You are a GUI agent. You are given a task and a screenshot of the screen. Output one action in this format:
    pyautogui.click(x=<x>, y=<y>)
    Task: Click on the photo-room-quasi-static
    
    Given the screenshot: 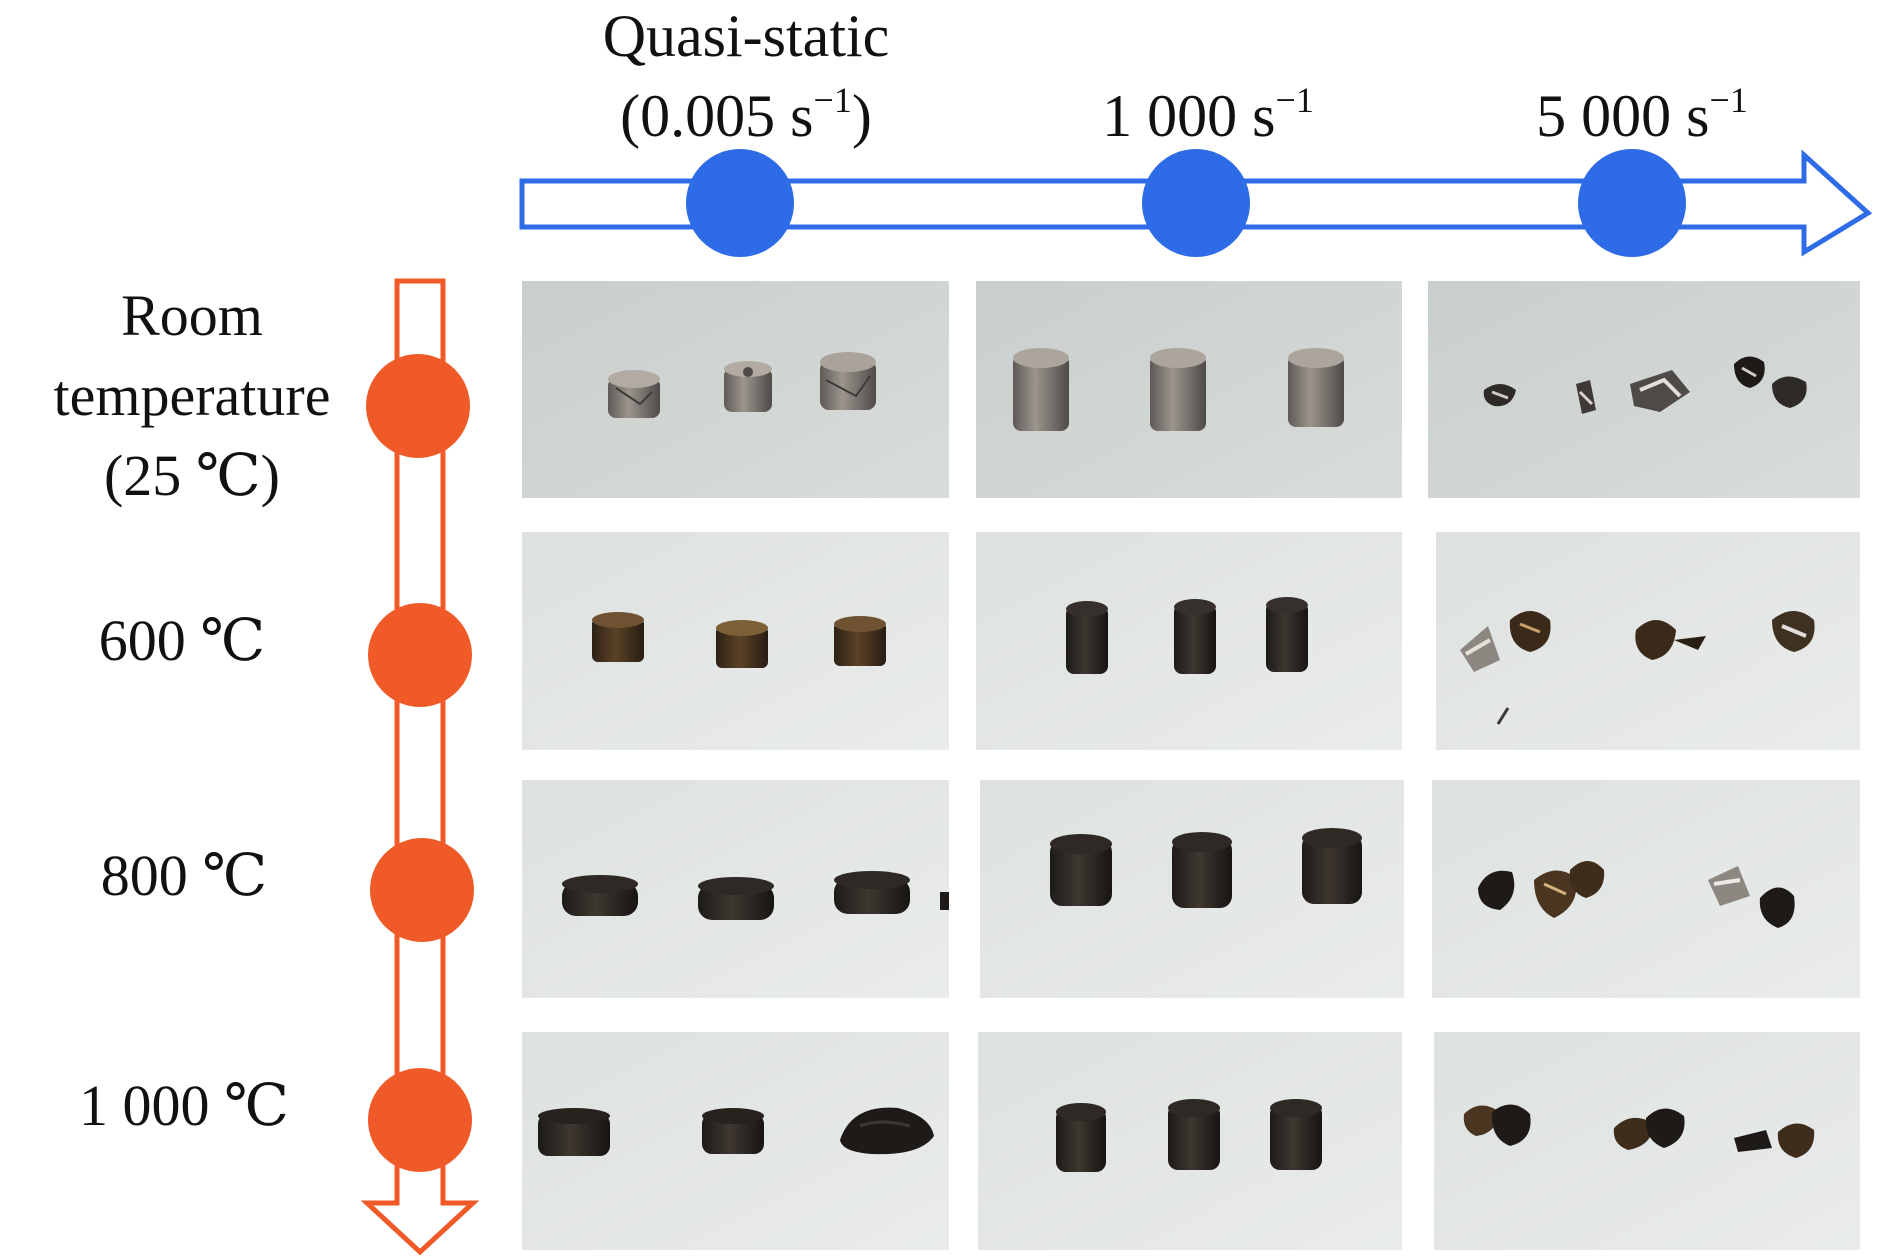 What is the action you would take?
    pyautogui.click(x=735, y=389)
    